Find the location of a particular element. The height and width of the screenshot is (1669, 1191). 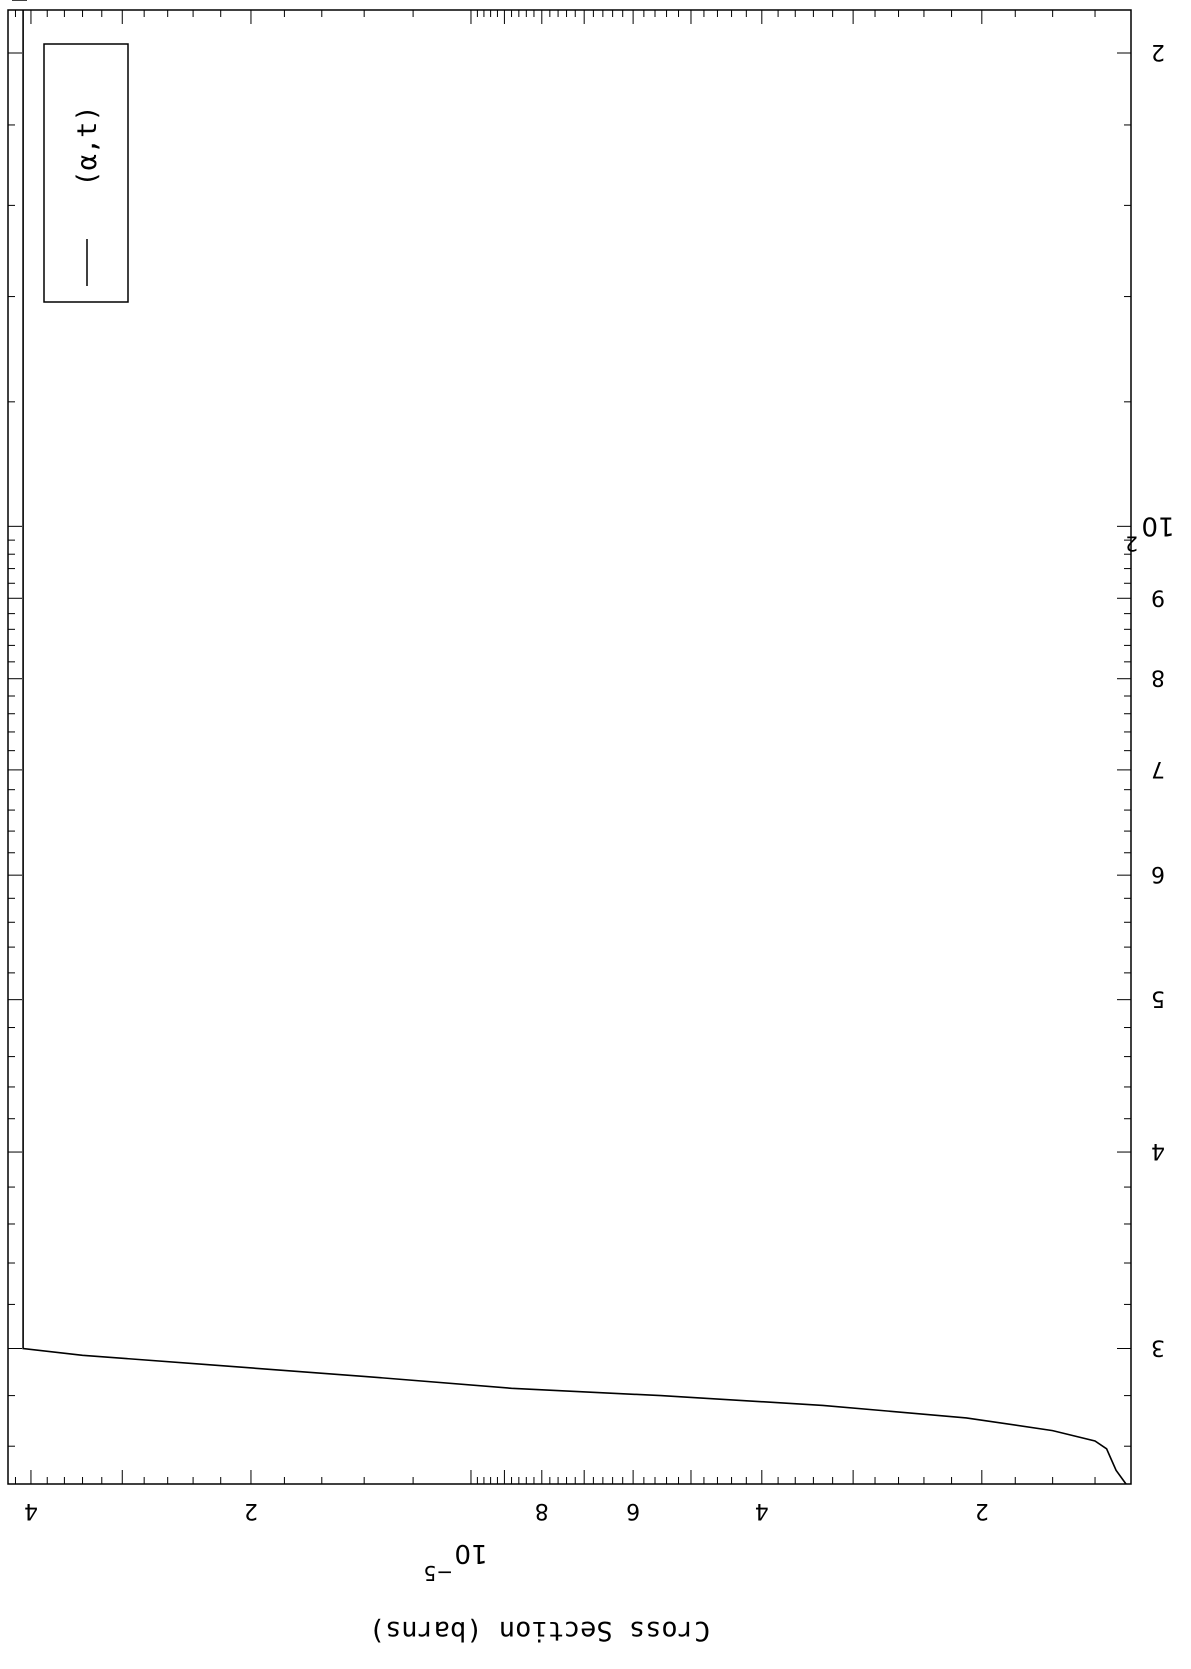

x-tick-label-text: 6 is located at coordinates (1158, 873).